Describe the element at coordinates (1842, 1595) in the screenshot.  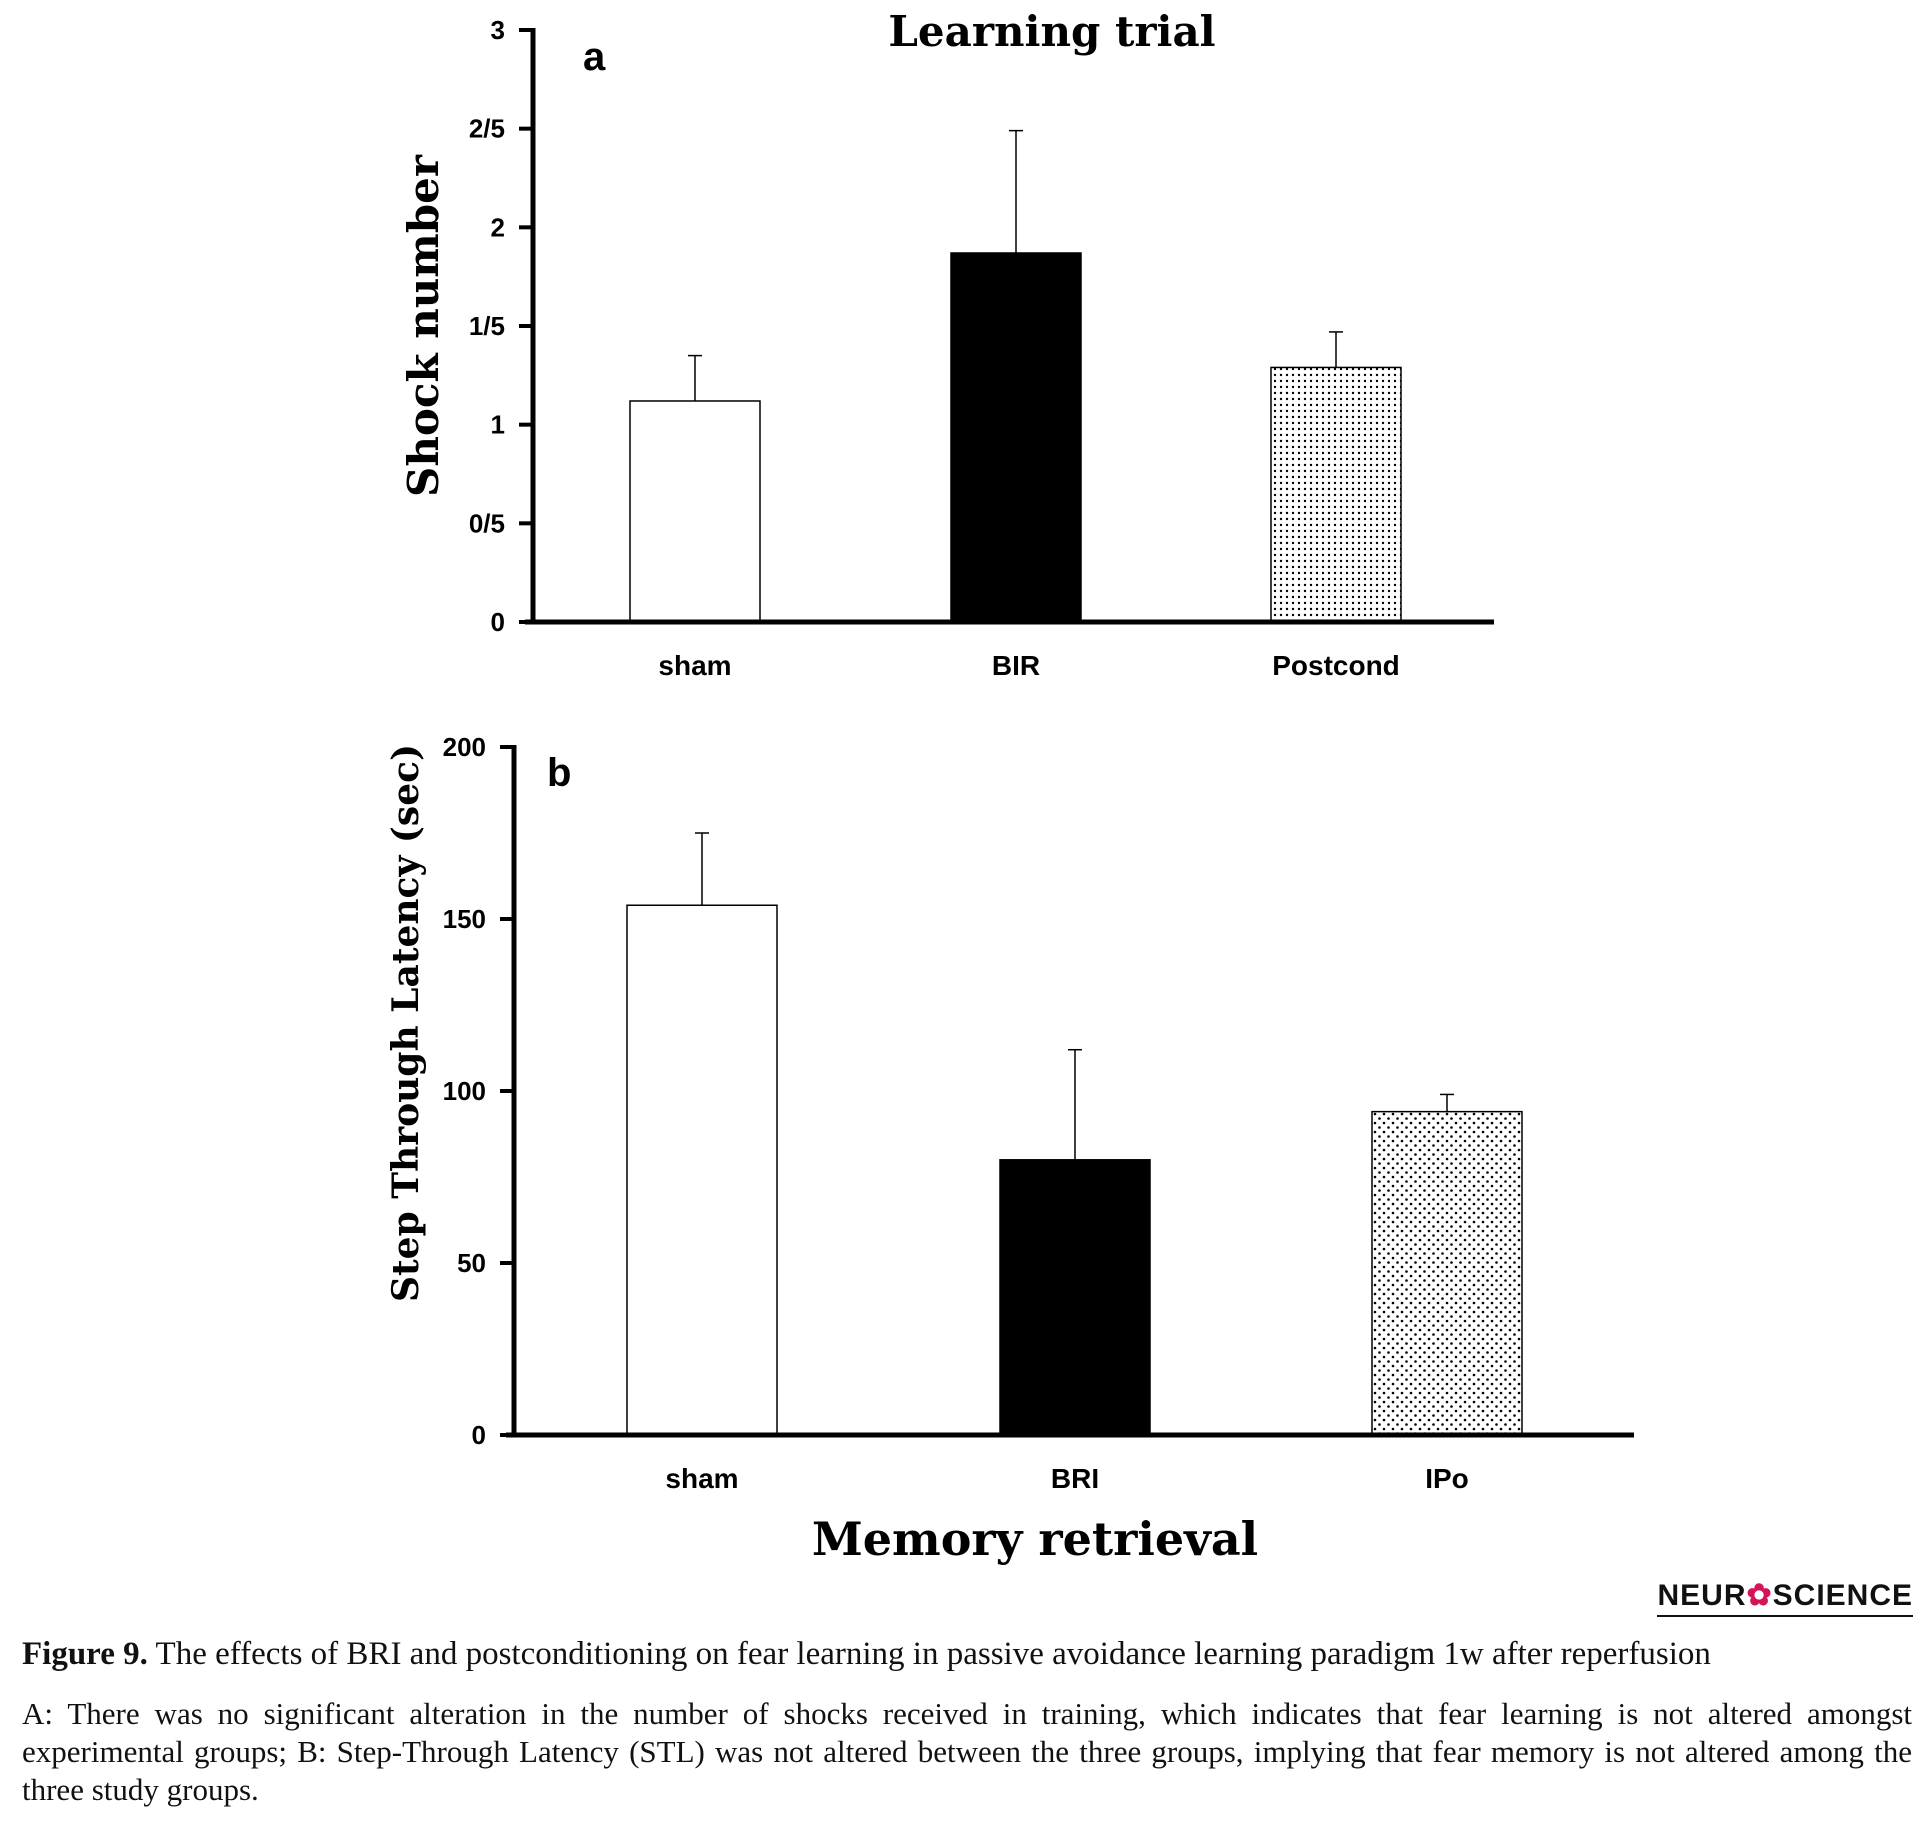
I see `logo-text-right: SCIENCE` at that location.